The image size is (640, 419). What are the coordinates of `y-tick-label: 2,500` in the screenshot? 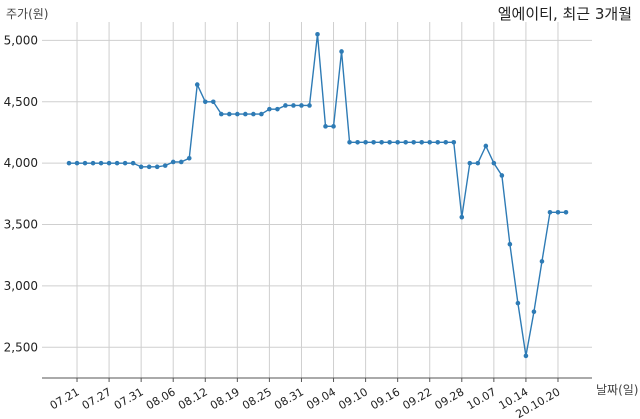 It's located at (21, 347).